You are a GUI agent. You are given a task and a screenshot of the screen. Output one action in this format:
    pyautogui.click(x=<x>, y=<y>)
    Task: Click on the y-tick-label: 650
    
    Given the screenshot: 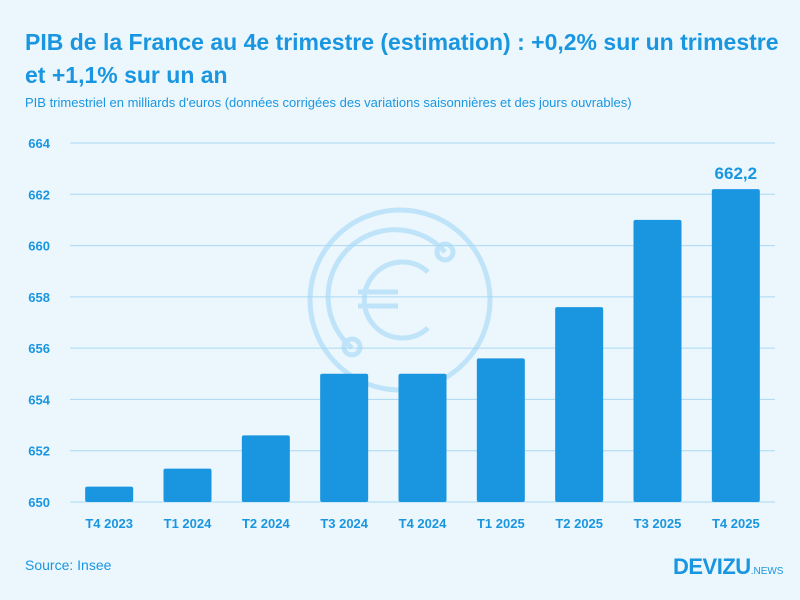 What is the action you would take?
    pyautogui.click(x=39, y=502)
    